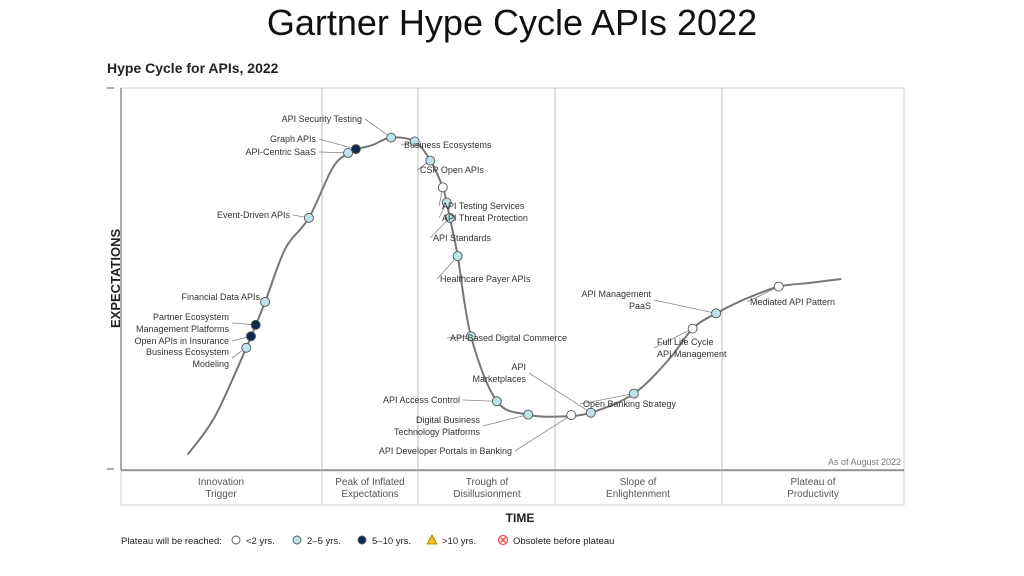  Describe the element at coordinates (792, 302) in the screenshot. I see `technology-label: Mediated API Pattern` at that location.